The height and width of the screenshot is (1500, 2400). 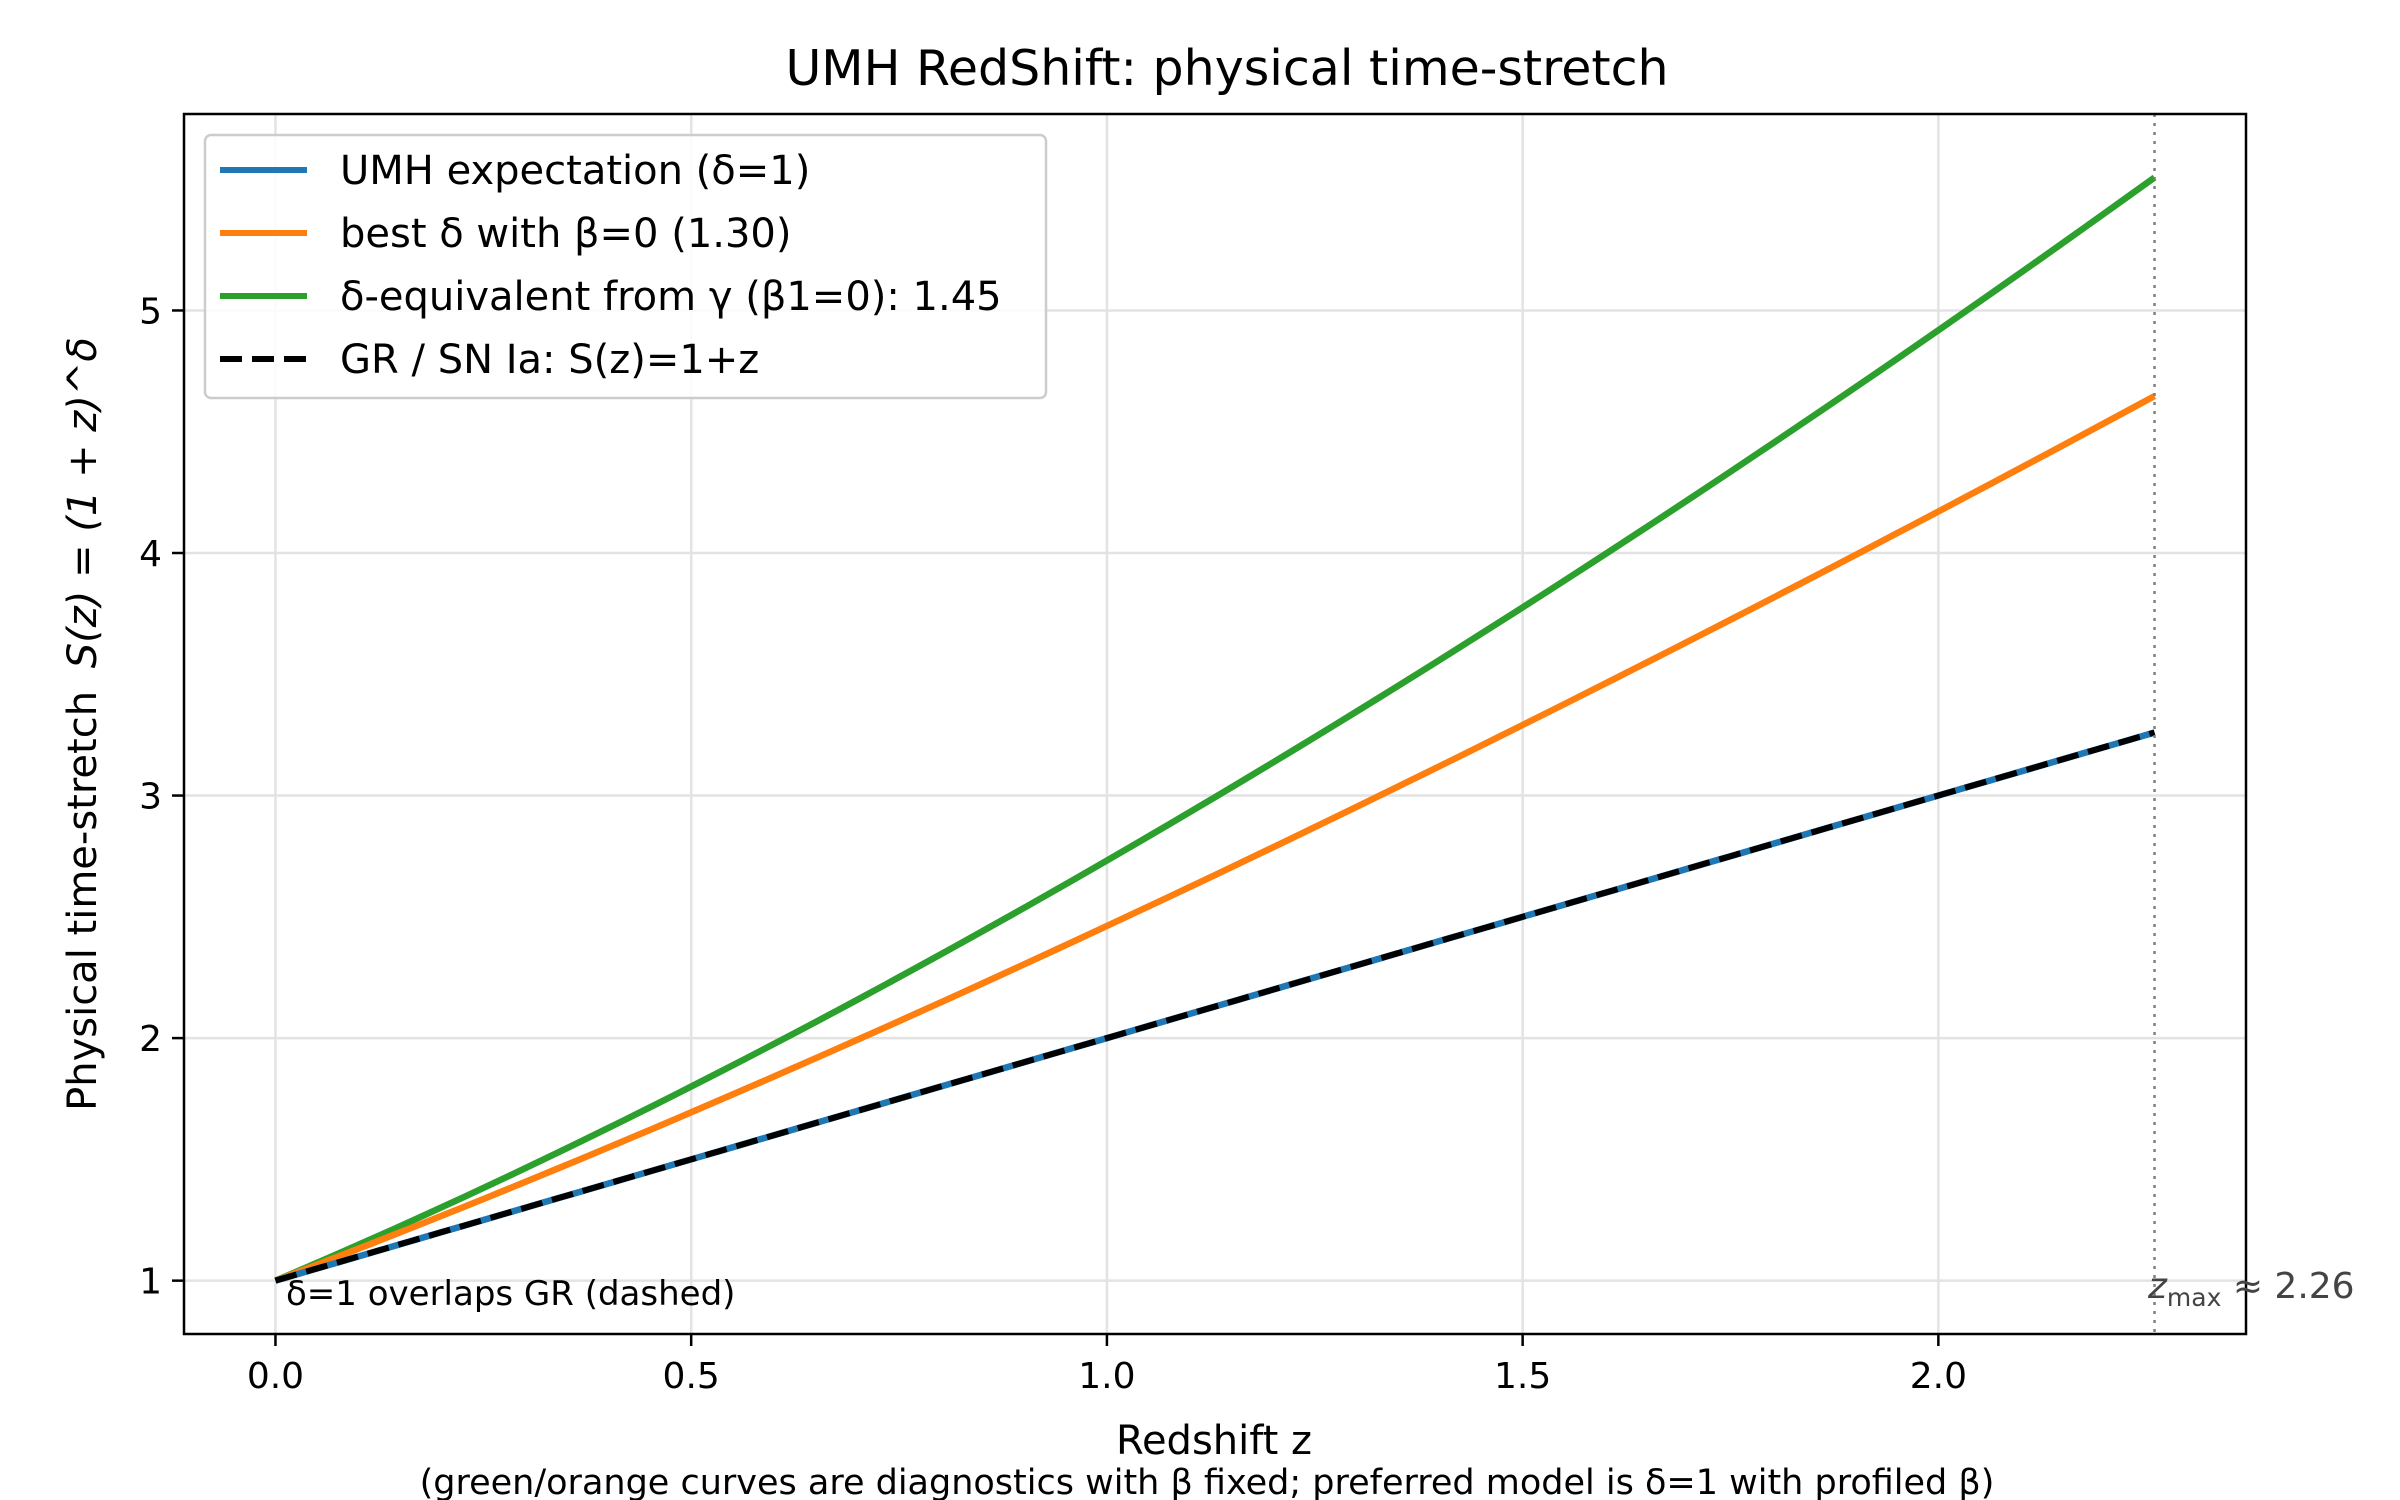 I want to click on zmax-annotation: zmax ≈ 2.26, so click(x=2251, y=1289).